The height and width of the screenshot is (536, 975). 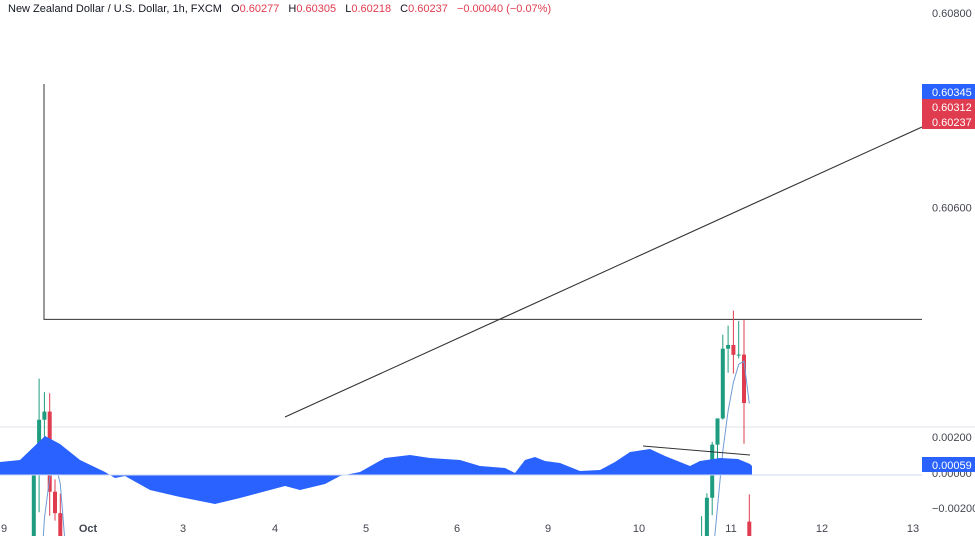 I want to click on time-axis: 9 Oct 3 4 5 6 9 10 11 12 13, so click(x=460, y=529).